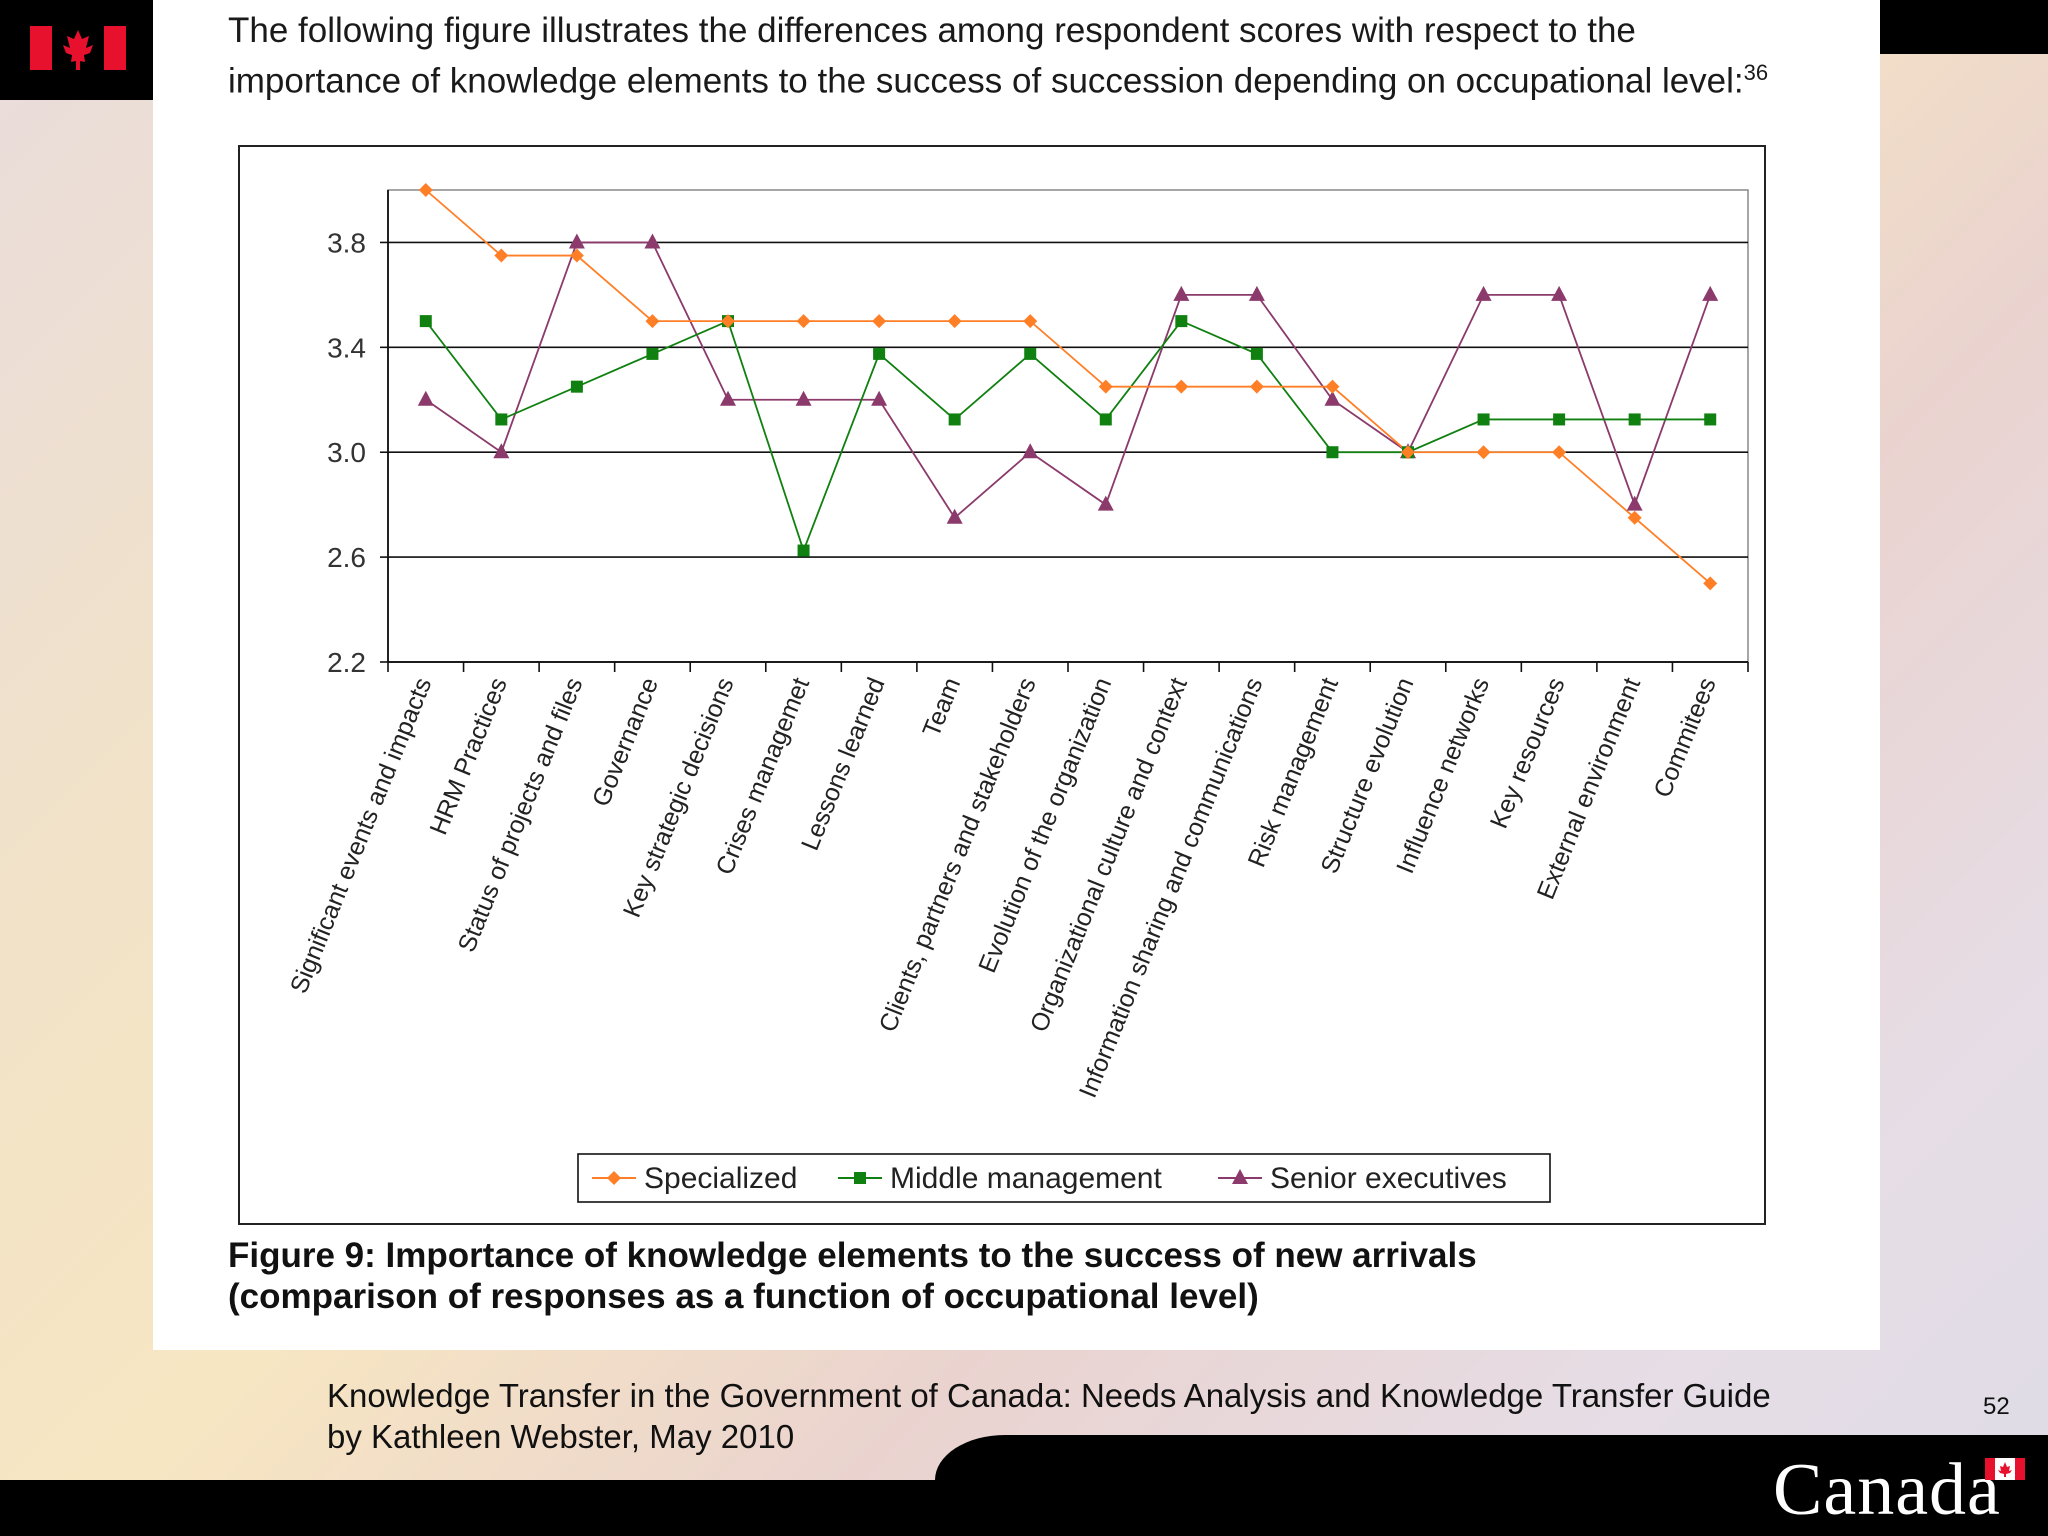 The image size is (2048, 1536). I want to click on x-category-label: Organizational culture and context, so click(1109, 855).